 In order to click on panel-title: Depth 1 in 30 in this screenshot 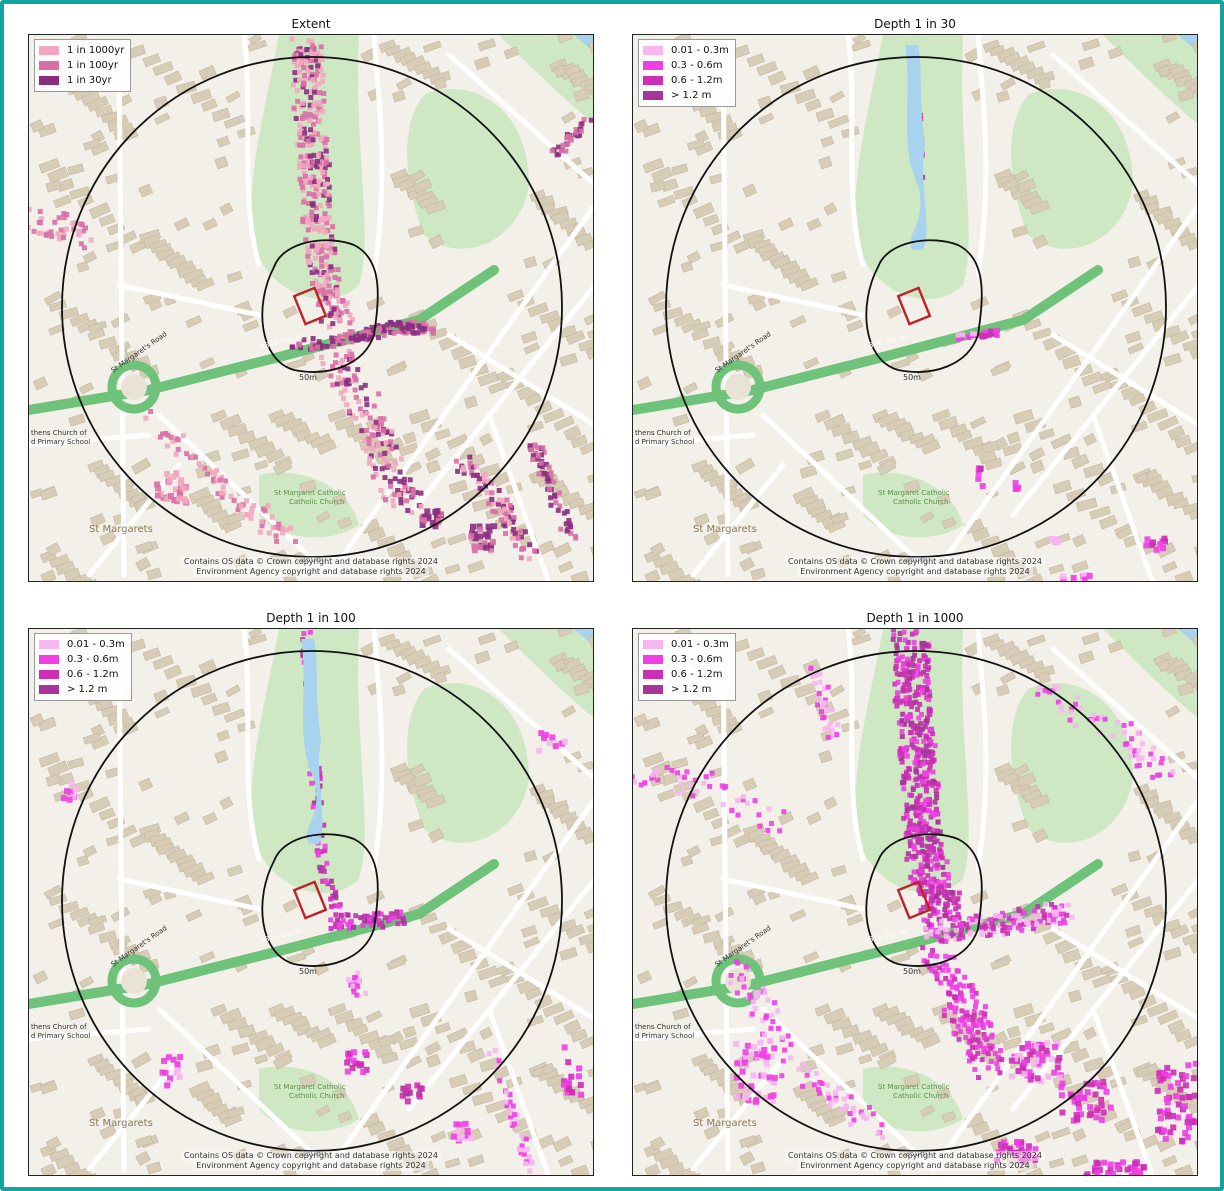, I will do `click(915, 24)`.